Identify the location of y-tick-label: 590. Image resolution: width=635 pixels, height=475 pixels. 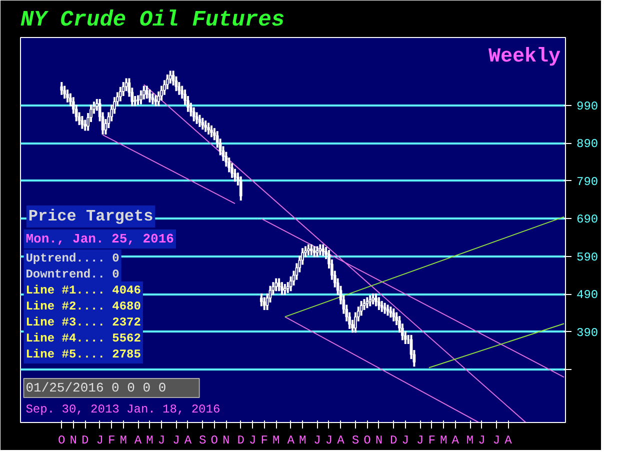
(587, 257).